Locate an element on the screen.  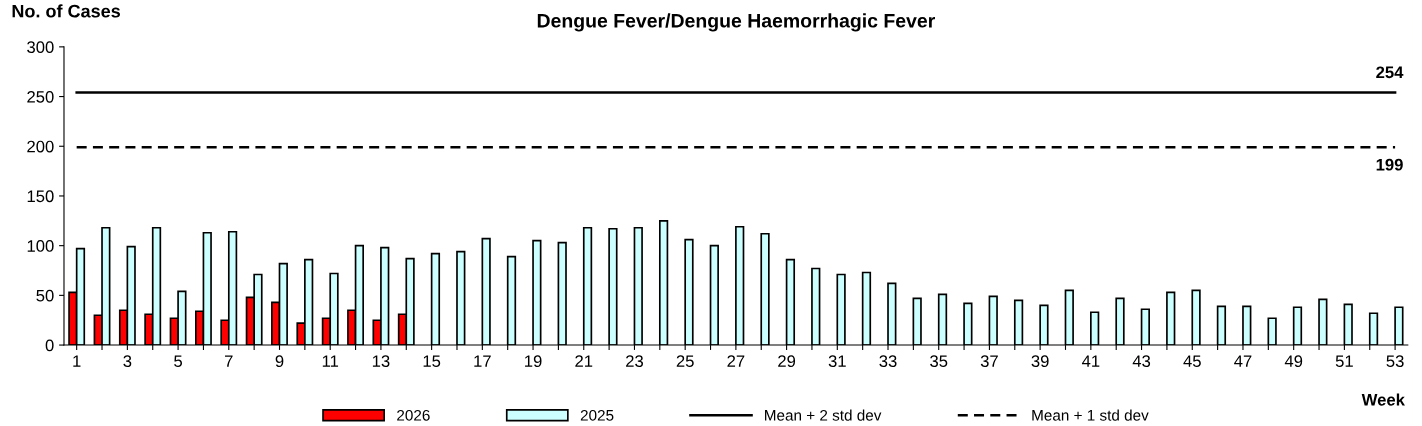
x-axis-title: Week is located at coordinates (1383, 399).